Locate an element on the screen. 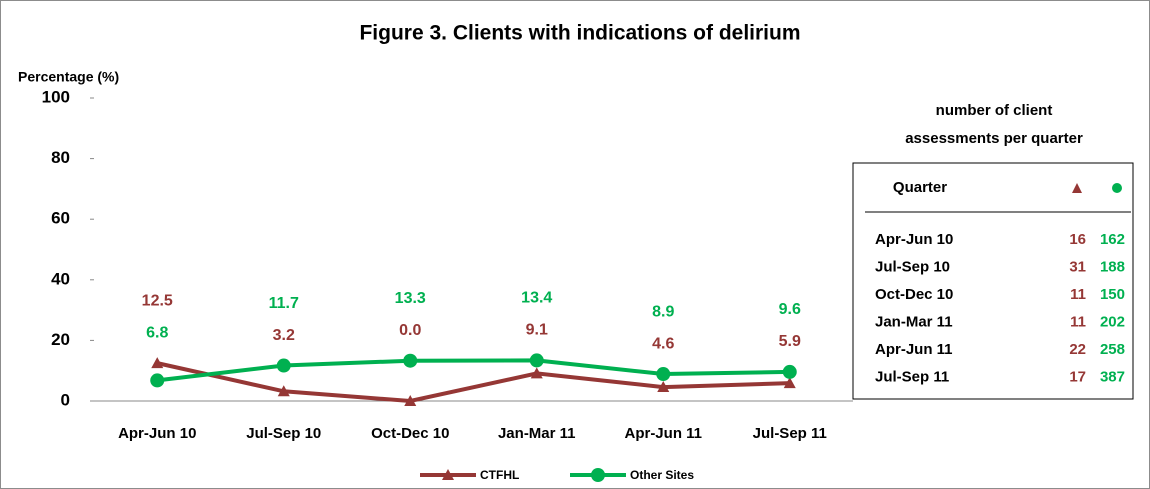  y-tick-label: 0 is located at coordinates (65, 399).